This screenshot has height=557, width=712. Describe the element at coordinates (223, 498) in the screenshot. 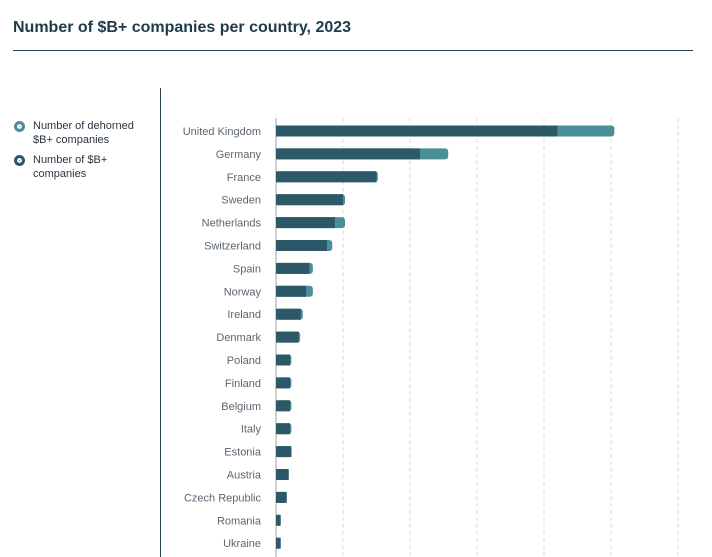

I see `y-tick-label: Czech Republic` at that location.